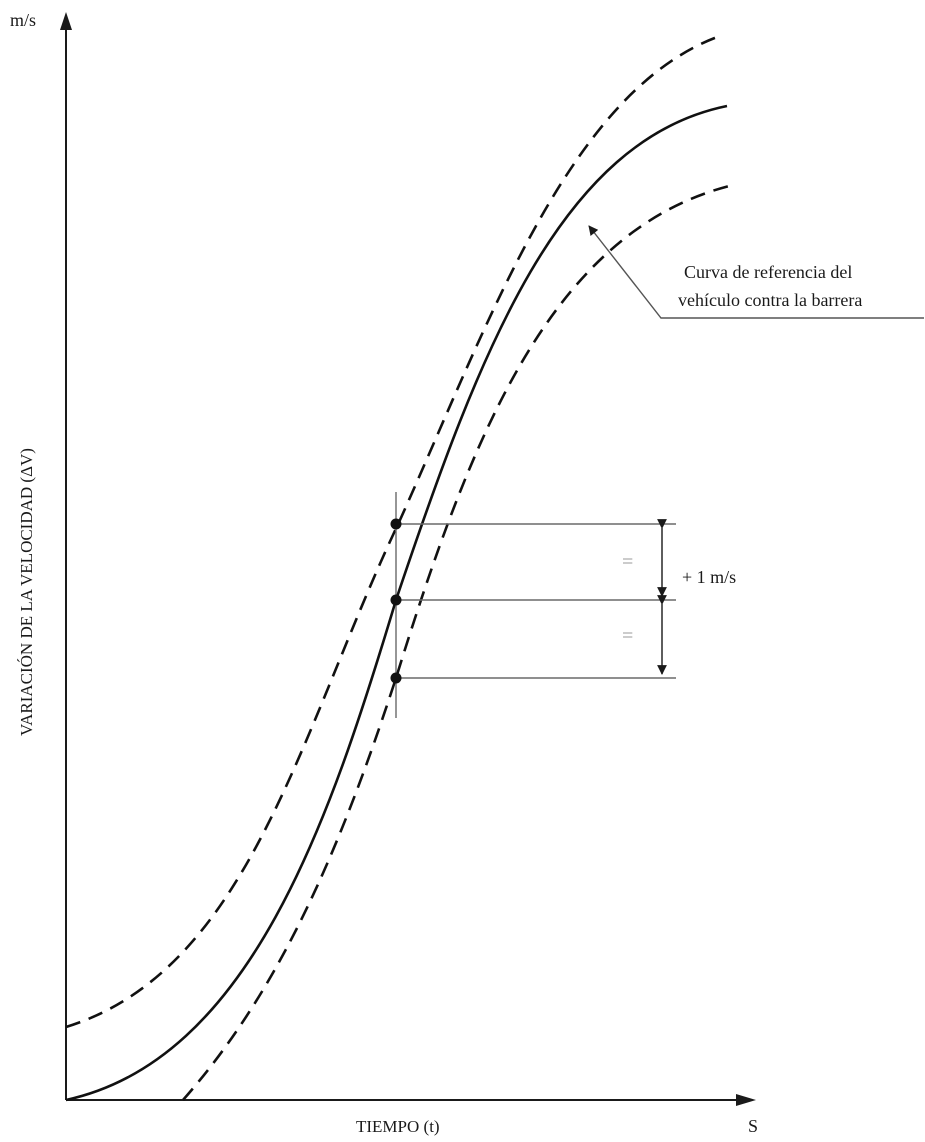 The height and width of the screenshot is (1142, 925). I want to click on reference-curve-label-line2: vehículo contra la barrera, so click(770, 300).